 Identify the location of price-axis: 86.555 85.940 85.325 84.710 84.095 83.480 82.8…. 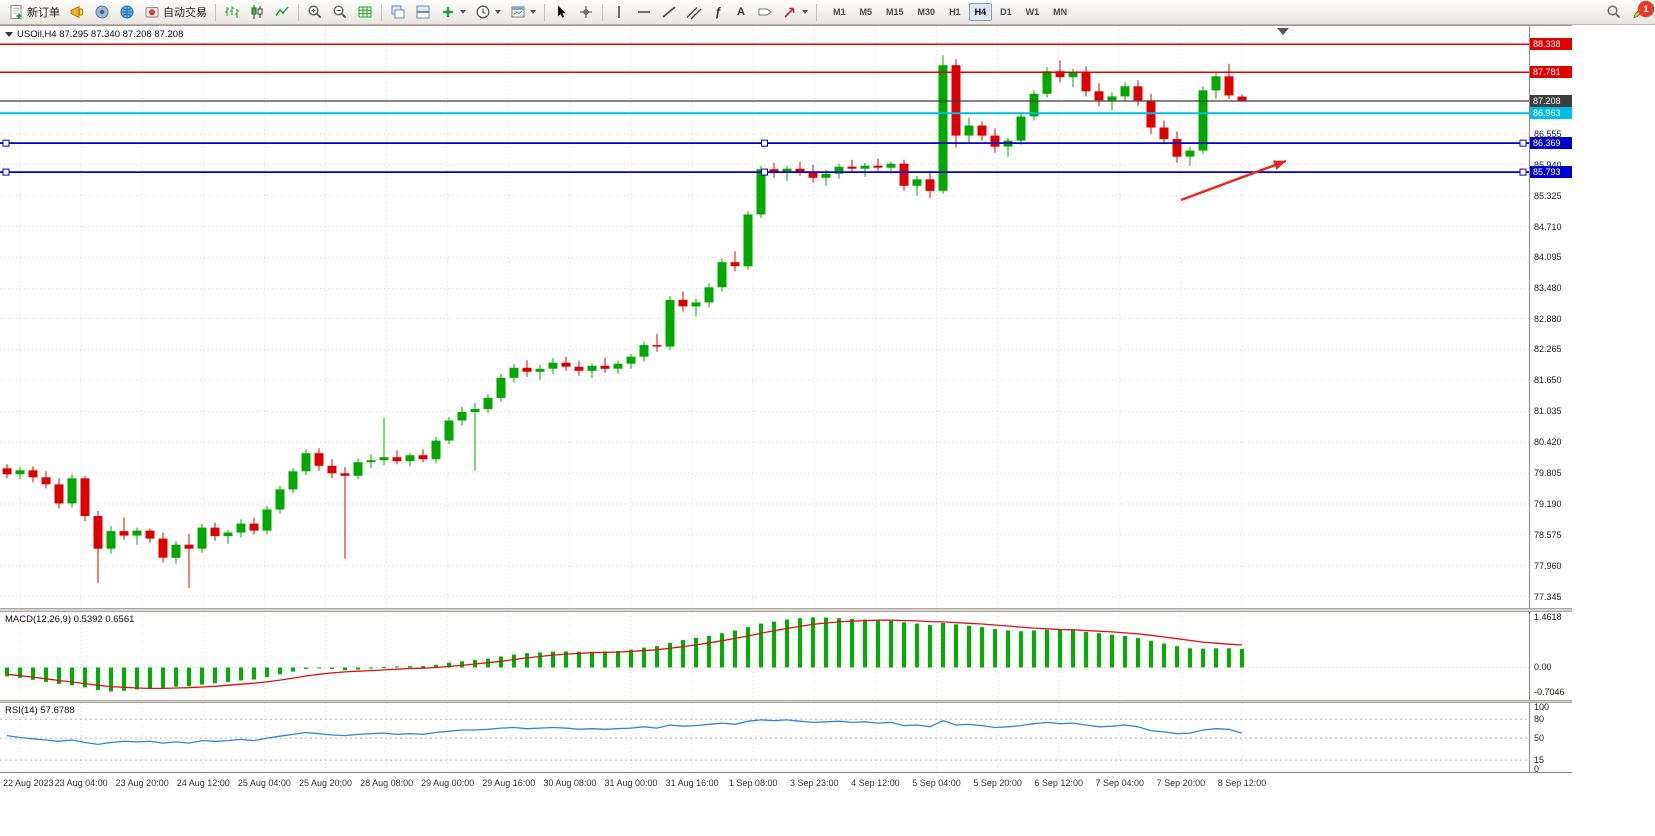
(1550, 400).